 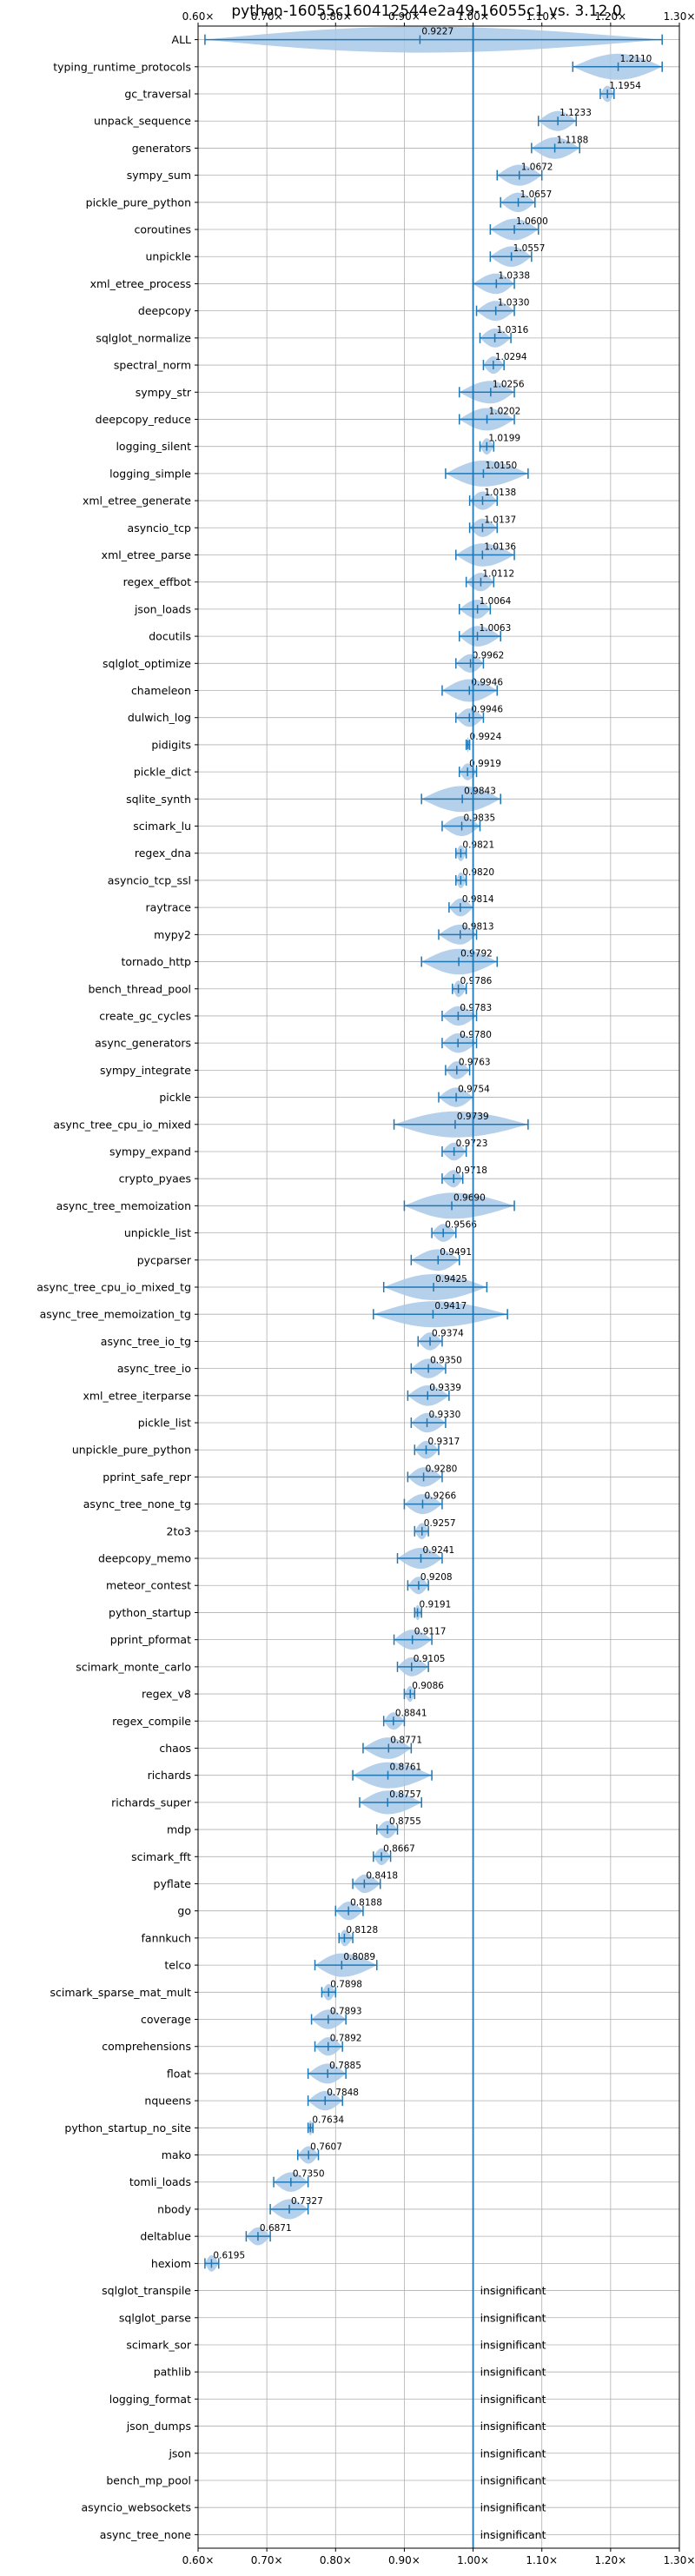 What do you see at coordinates (184, 1910) in the screenshot?
I see `y-tick-label: go` at bounding box center [184, 1910].